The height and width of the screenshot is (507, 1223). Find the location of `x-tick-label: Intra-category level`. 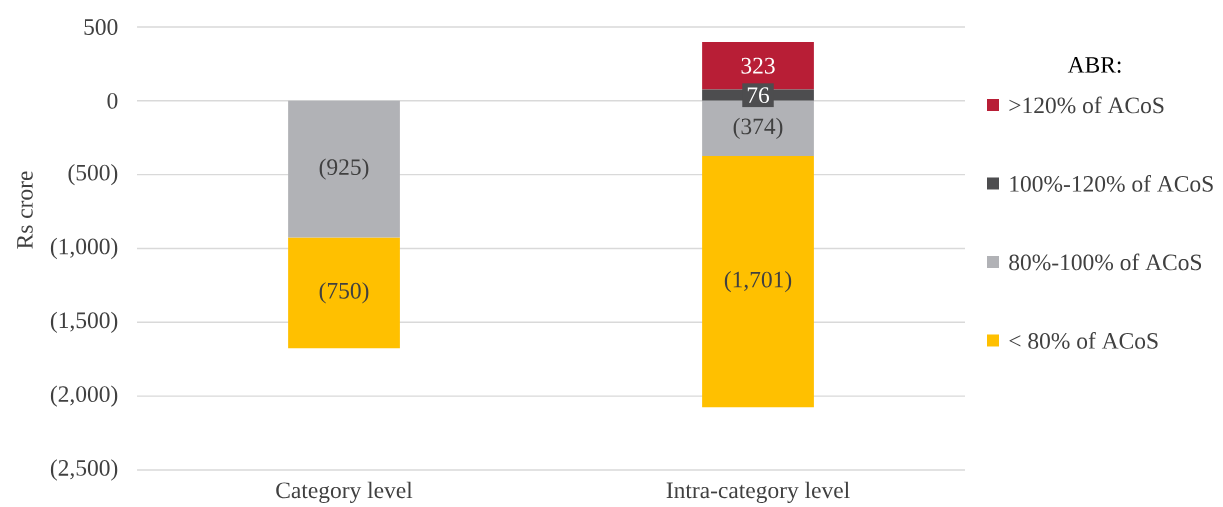

x-tick-label: Intra-category level is located at coordinates (758, 492).